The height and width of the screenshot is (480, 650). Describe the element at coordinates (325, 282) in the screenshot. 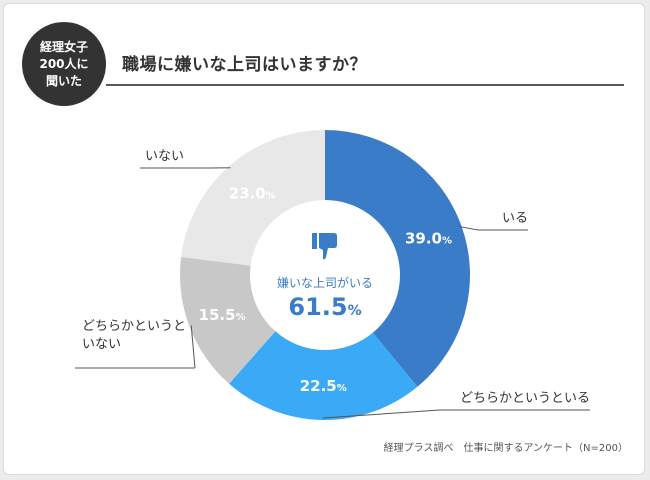

I see `center-label: 嫌いな上司がいる` at that location.